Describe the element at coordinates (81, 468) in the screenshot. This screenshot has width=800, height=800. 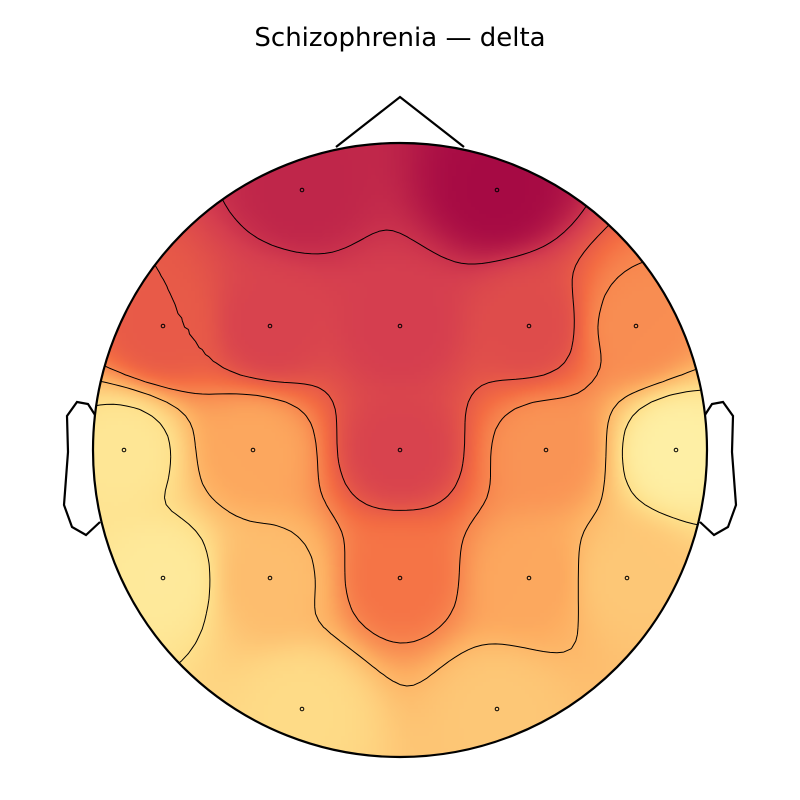
I see `left-ear-outline` at that location.